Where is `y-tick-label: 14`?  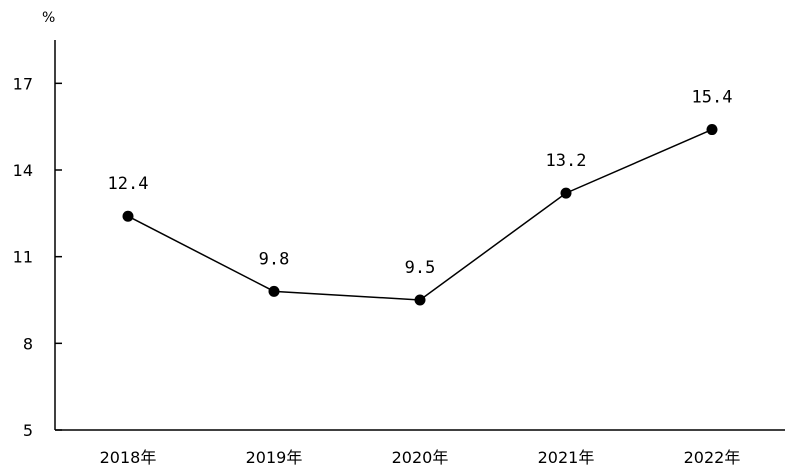 y-tick-label: 14 is located at coordinates (23, 170).